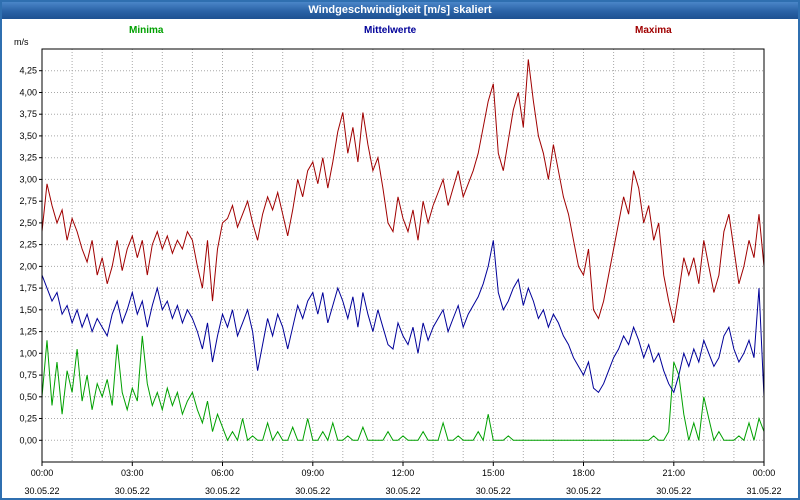 The image size is (800, 500). I want to click on window-title: Windgeschwindigkeit [m/s] skaliert, so click(400, 10).